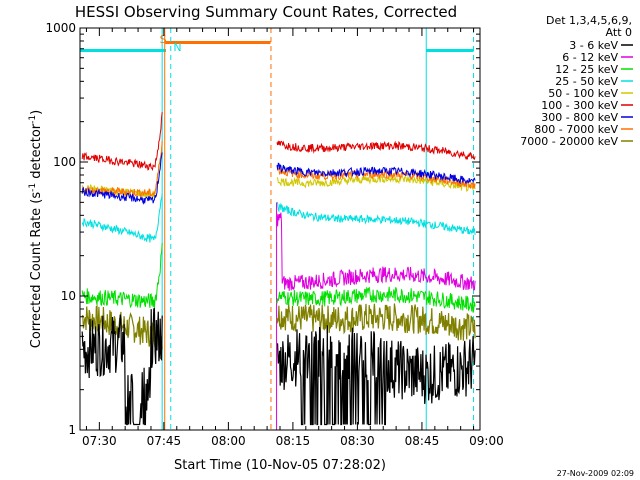 Image resolution: width=640 pixels, height=480 pixels. I want to click on y-tick-label: 1000, so click(60, 28).